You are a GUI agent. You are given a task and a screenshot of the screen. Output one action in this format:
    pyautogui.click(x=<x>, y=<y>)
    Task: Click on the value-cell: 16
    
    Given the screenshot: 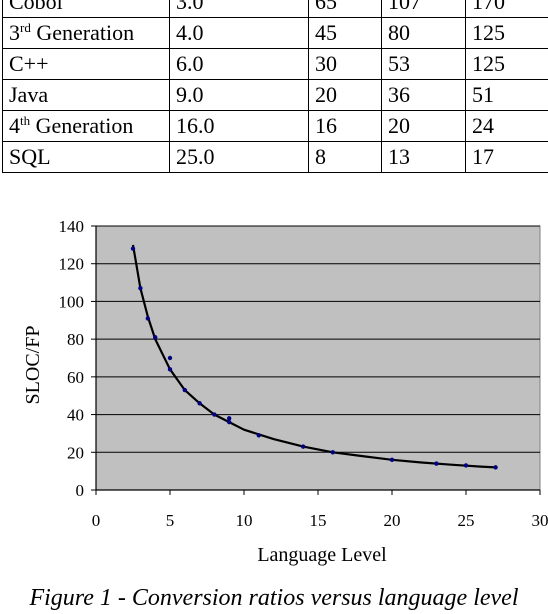 What is the action you would take?
    pyautogui.click(x=345, y=126)
    